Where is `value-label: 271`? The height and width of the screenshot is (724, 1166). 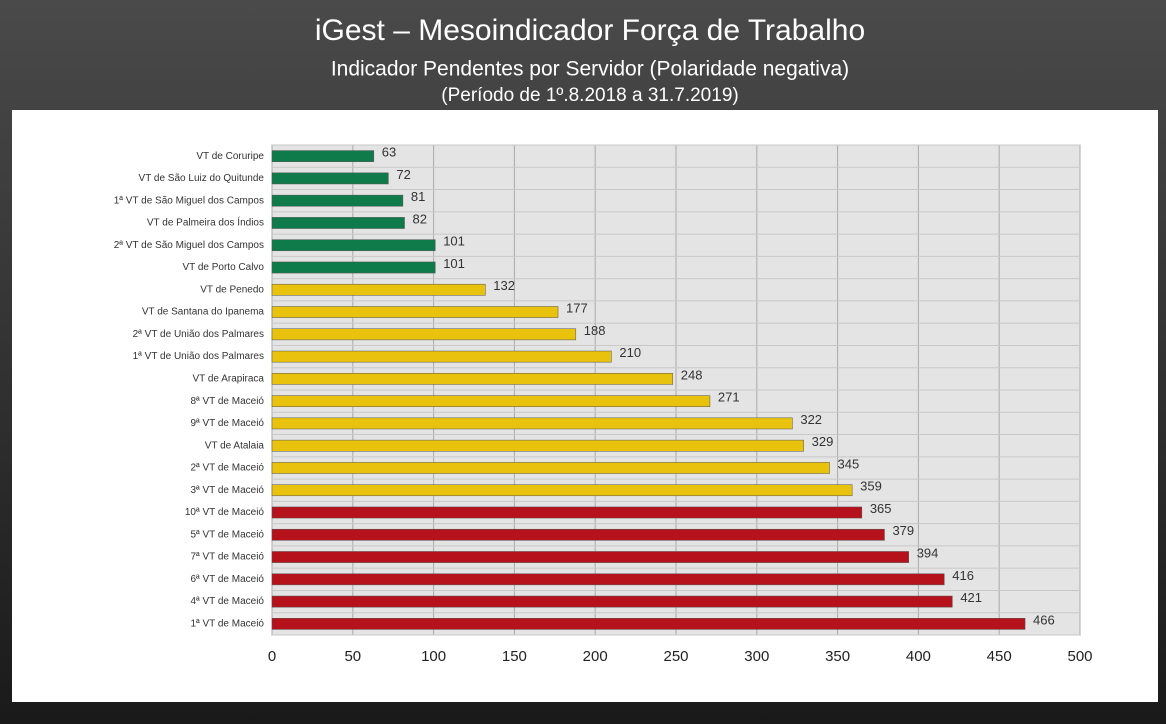 value-label: 271 is located at coordinates (729, 397).